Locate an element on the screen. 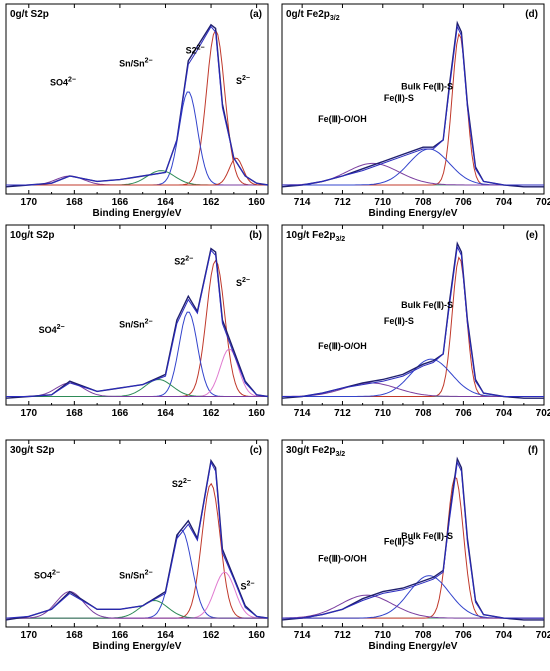  peak-annotation: S2− is located at coordinates (247, 586).